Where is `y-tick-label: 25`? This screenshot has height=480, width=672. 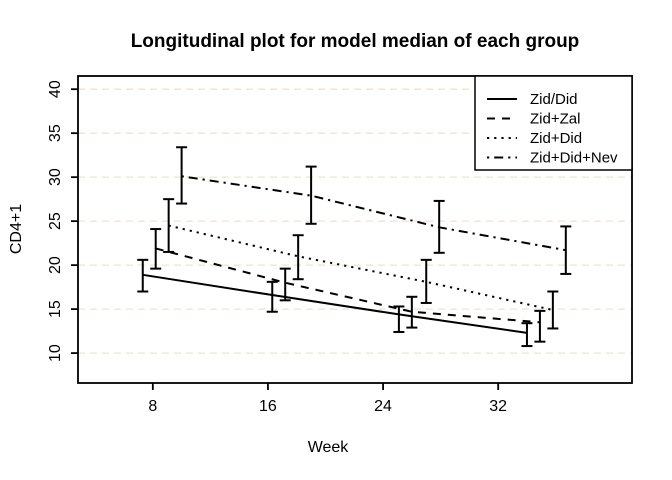 y-tick-label: 25 is located at coordinates (55, 221).